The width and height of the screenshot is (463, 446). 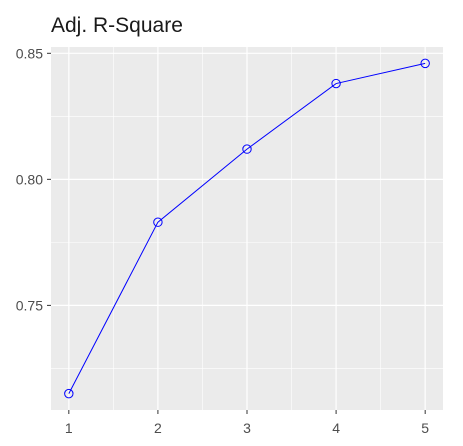 I want to click on x-tick-label: 5, so click(x=425, y=428).